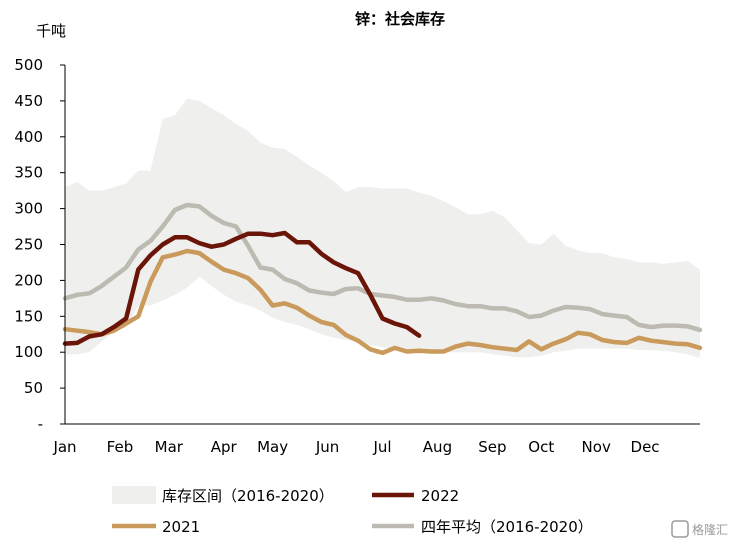 This screenshot has width=750, height=548. Describe the element at coordinates (28, 101) in the screenshot. I see `y-tick-label: 450` at that location.